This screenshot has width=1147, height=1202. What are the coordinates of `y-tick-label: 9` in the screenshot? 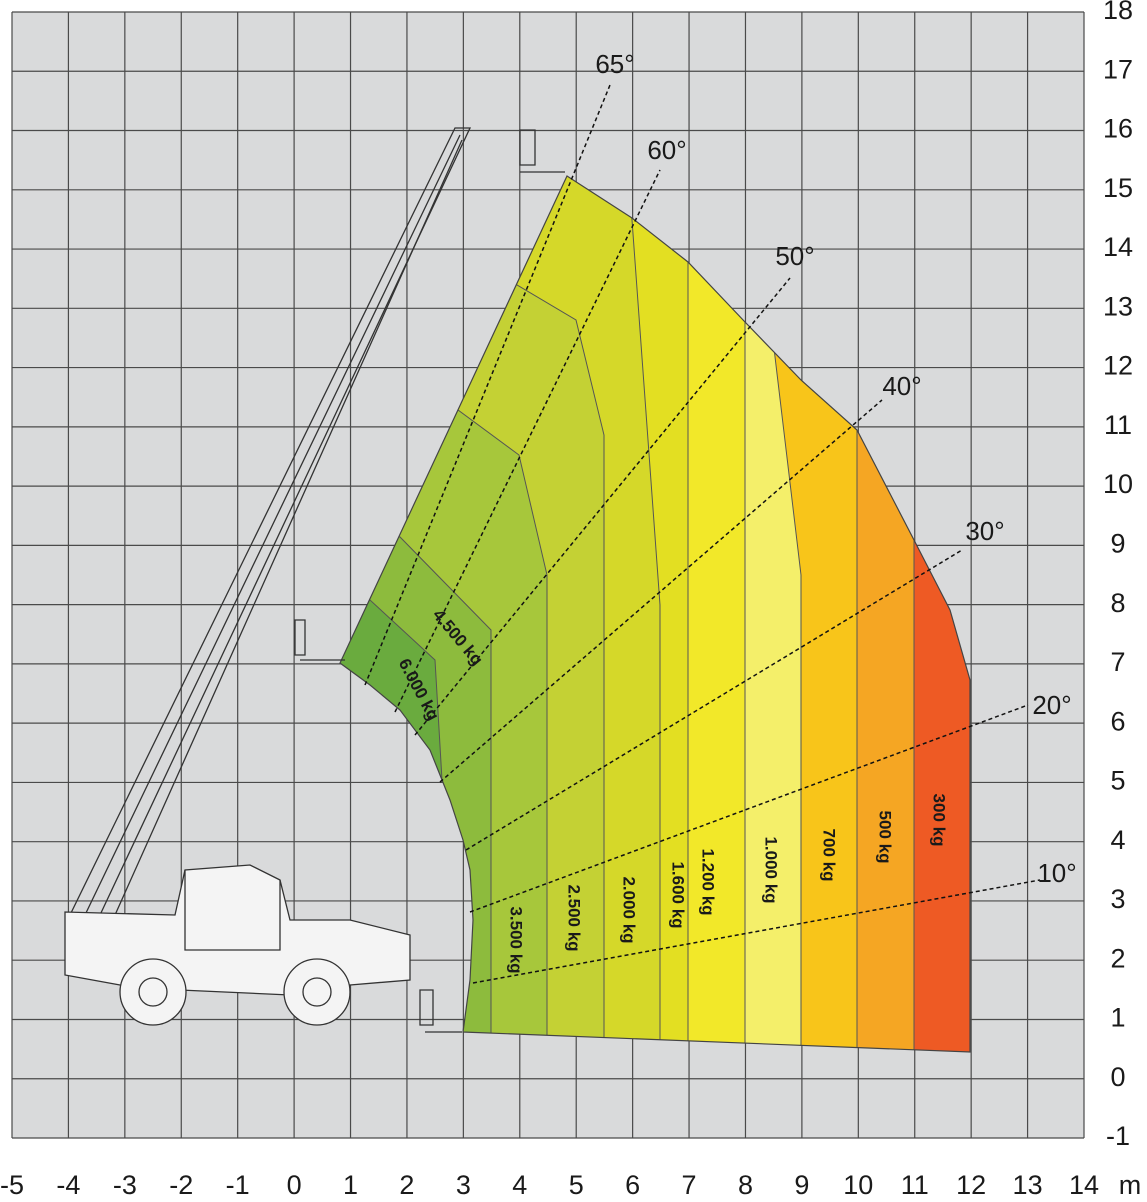 It's located at (1117, 543).